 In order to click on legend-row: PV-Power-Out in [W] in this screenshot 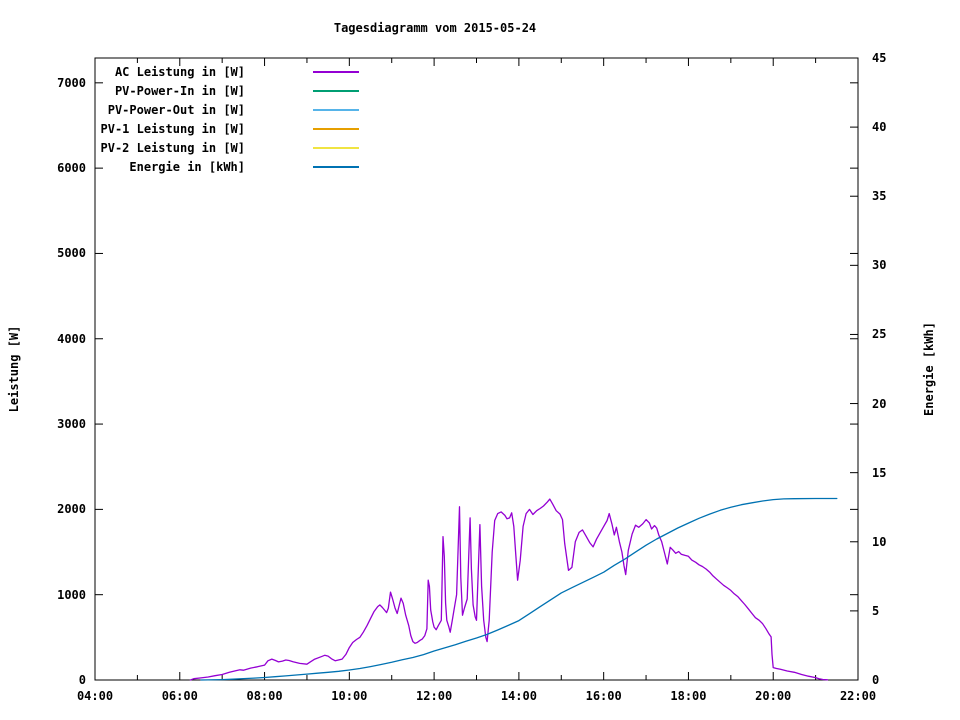, I will do `click(227, 109)`.